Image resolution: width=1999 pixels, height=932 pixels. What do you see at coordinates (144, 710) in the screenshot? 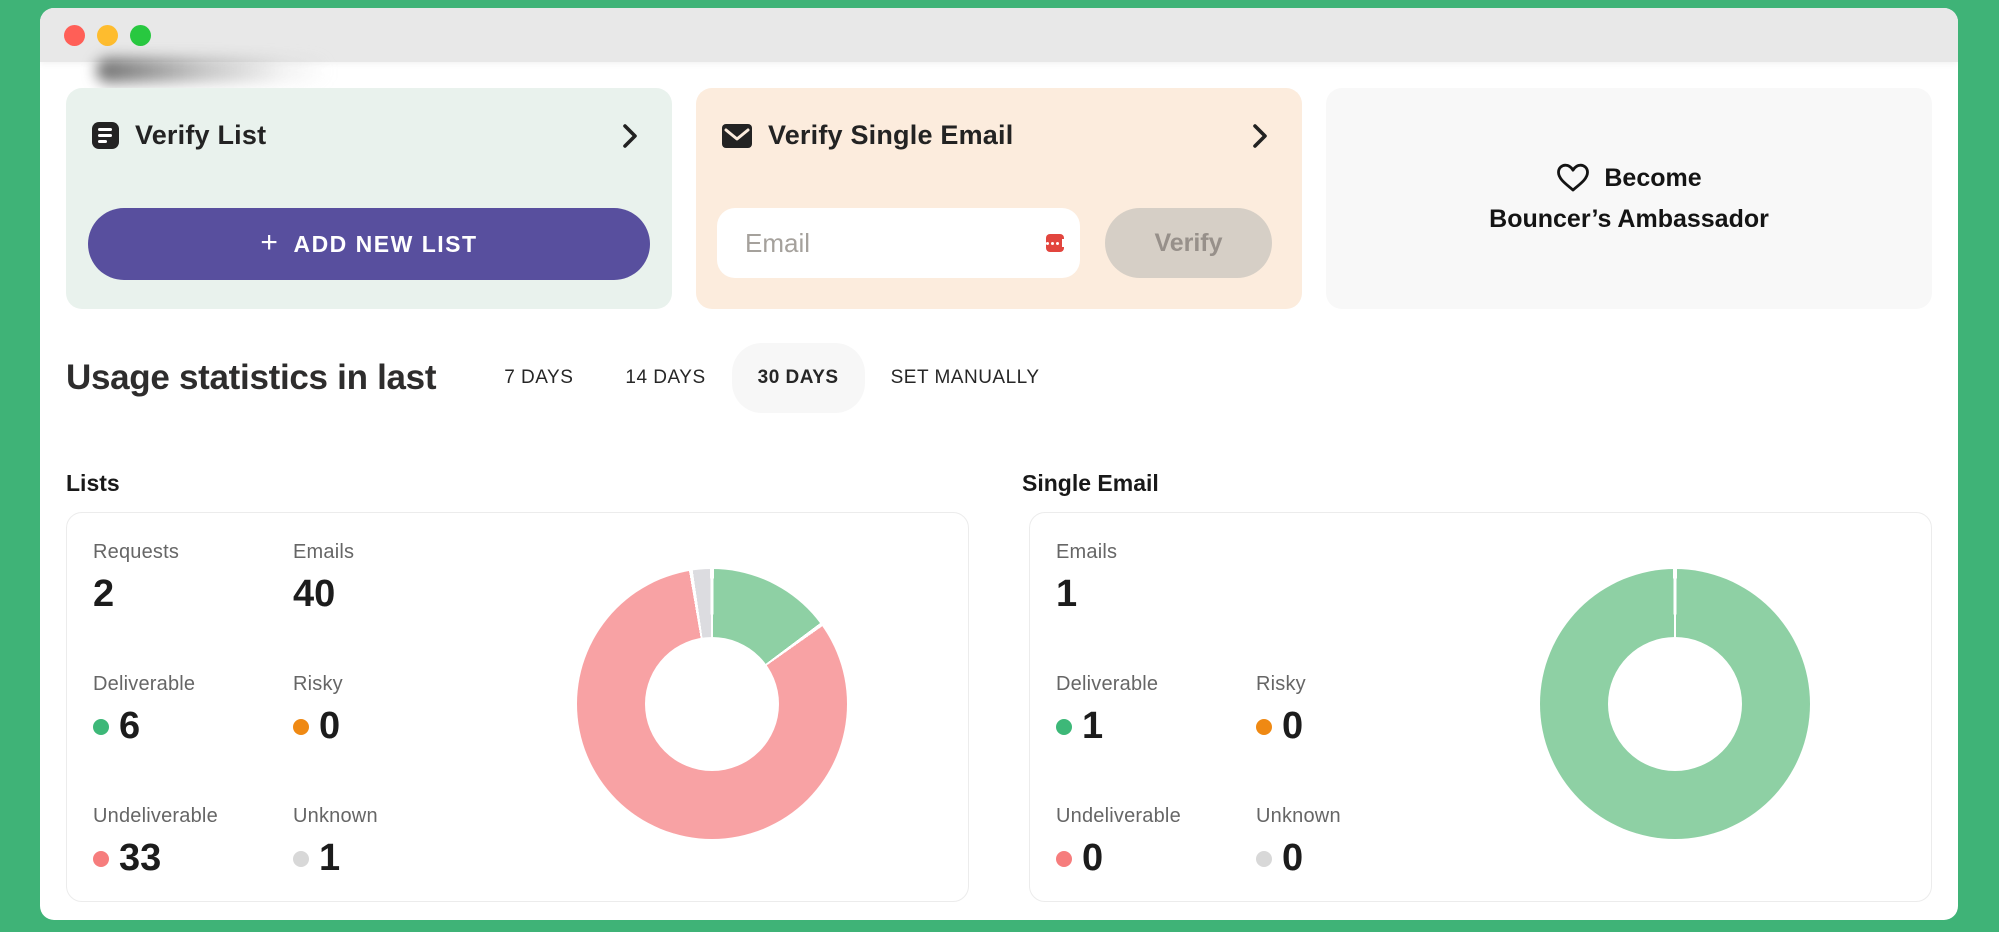
I see `stat-deliverable: Deliverable 6` at bounding box center [144, 710].